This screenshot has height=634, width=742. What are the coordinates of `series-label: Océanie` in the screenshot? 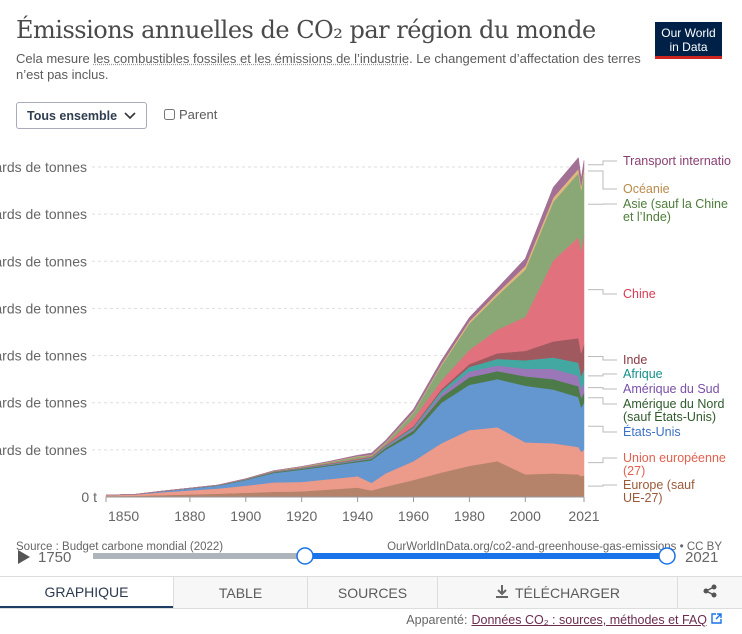 It's located at (646, 189).